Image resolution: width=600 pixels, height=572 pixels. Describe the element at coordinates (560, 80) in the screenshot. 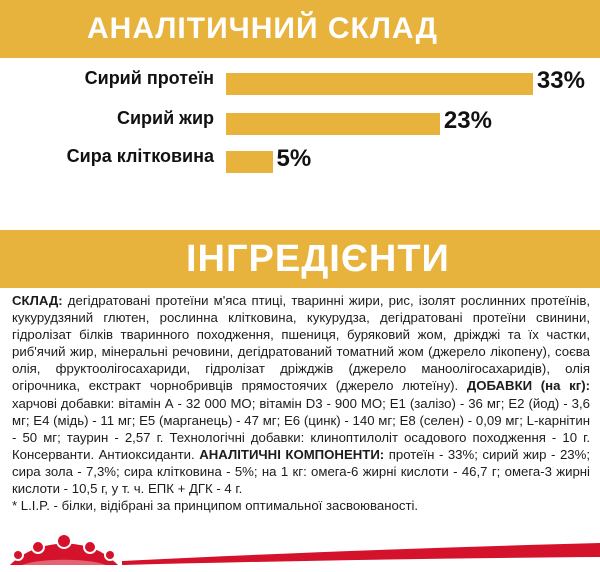

I see `bar-value: 33%` at that location.